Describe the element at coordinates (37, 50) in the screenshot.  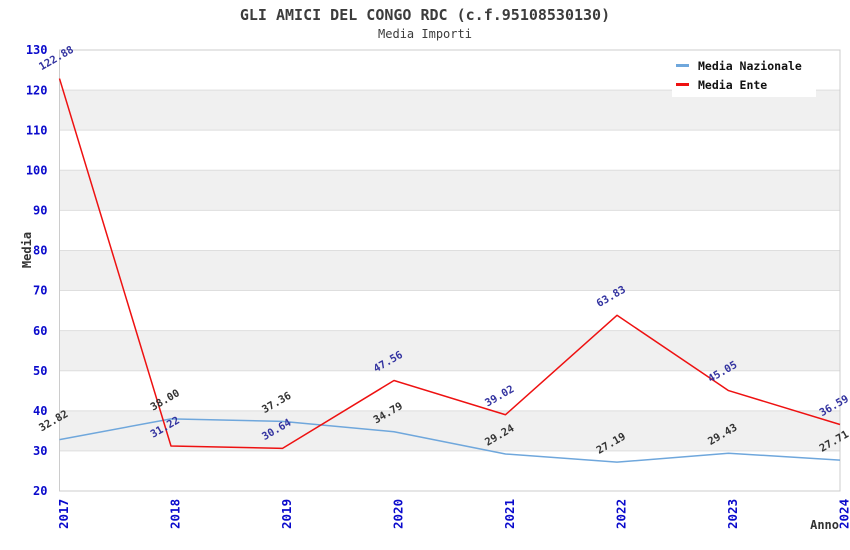
I see `y-tick-label: 130` at that location.